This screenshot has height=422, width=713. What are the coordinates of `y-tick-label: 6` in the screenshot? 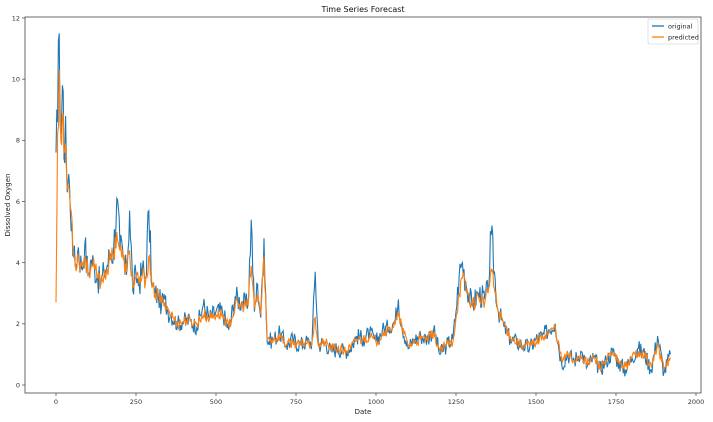 It's located at (18, 202).